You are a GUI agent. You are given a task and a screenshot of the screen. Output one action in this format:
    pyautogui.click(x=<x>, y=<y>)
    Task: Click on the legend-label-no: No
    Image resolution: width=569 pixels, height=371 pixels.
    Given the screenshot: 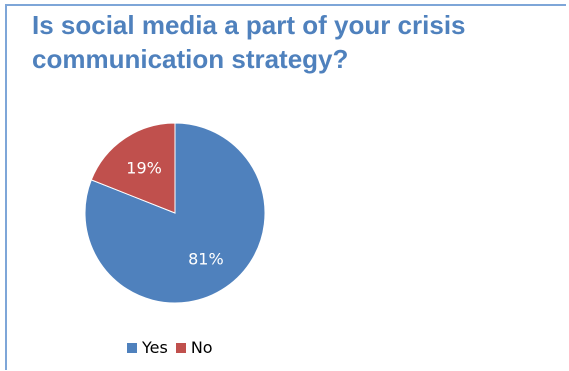 What is the action you would take?
    pyautogui.click(x=201, y=347)
    